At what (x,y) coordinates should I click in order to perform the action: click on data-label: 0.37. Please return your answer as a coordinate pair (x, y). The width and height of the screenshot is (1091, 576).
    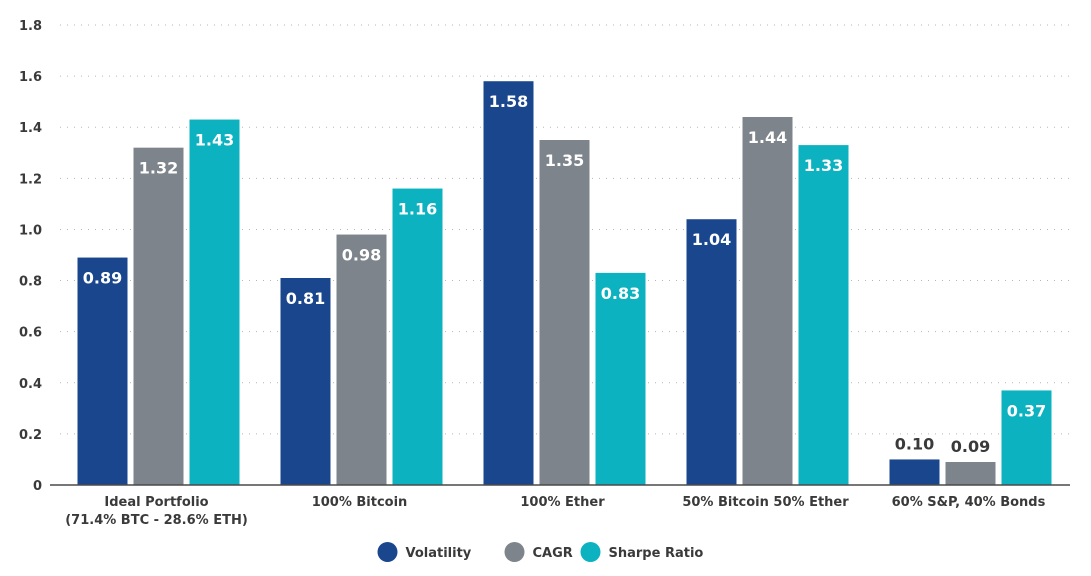
    Looking at the image, I should click on (1026, 410).